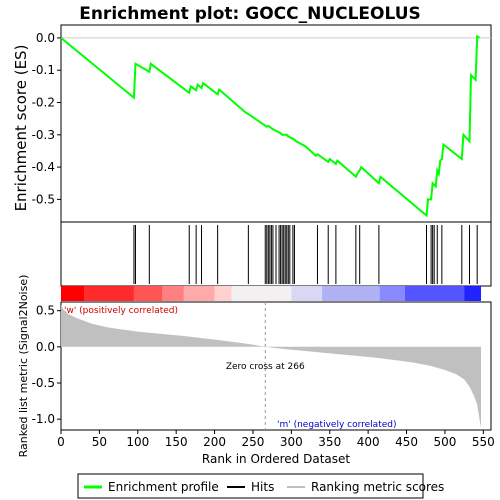  Describe the element at coordinates (45, 347) in the screenshot. I see `metric-y-tick-label: 0.0` at that location.